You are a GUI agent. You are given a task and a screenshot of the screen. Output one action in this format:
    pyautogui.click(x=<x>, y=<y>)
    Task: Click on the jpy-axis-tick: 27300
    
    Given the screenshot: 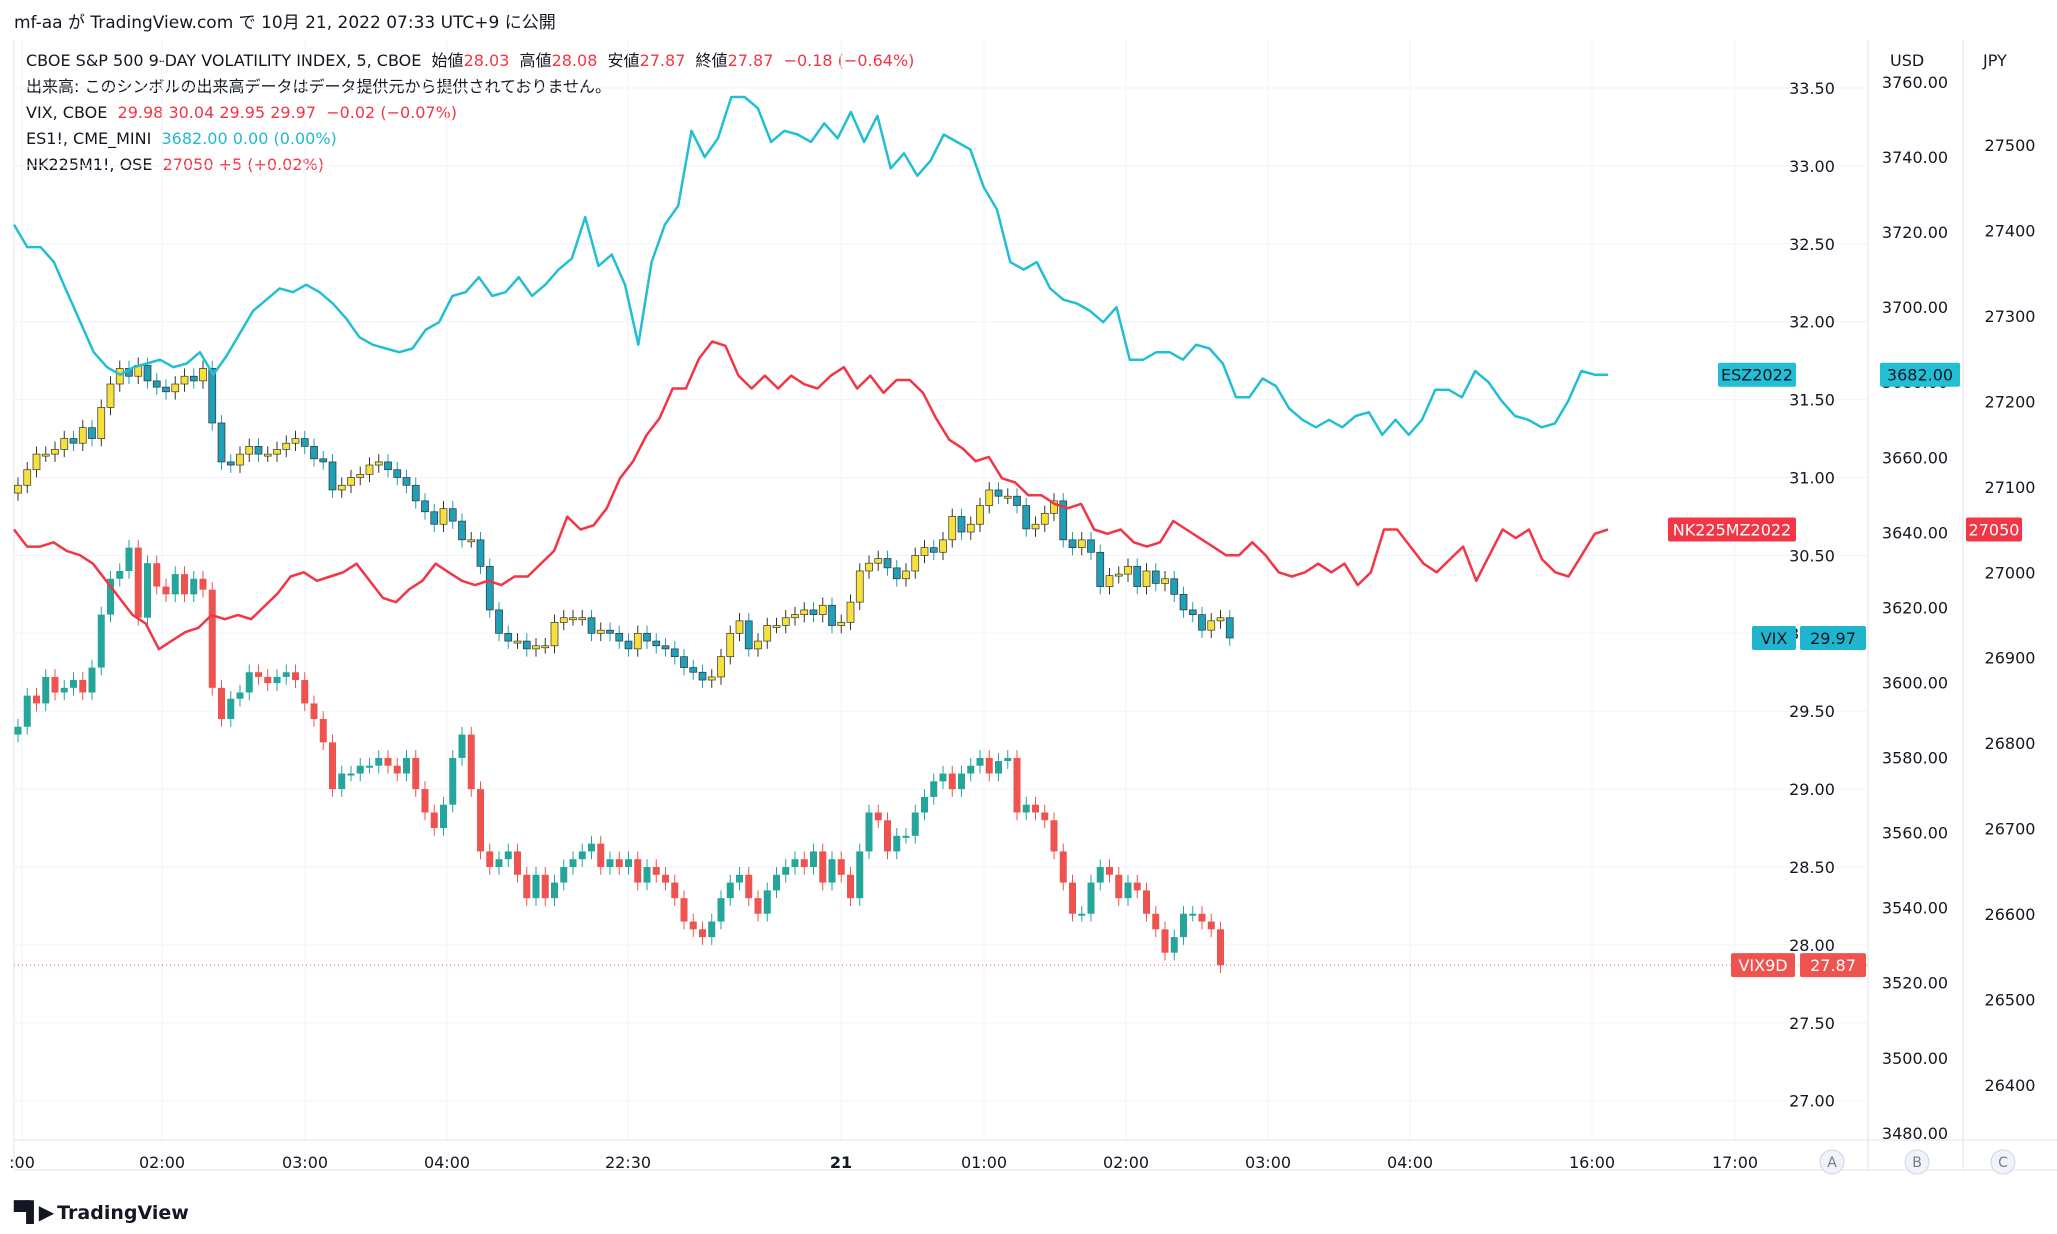 What is the action you would take?
    pyautogui.click(x=2010, y=316)
    